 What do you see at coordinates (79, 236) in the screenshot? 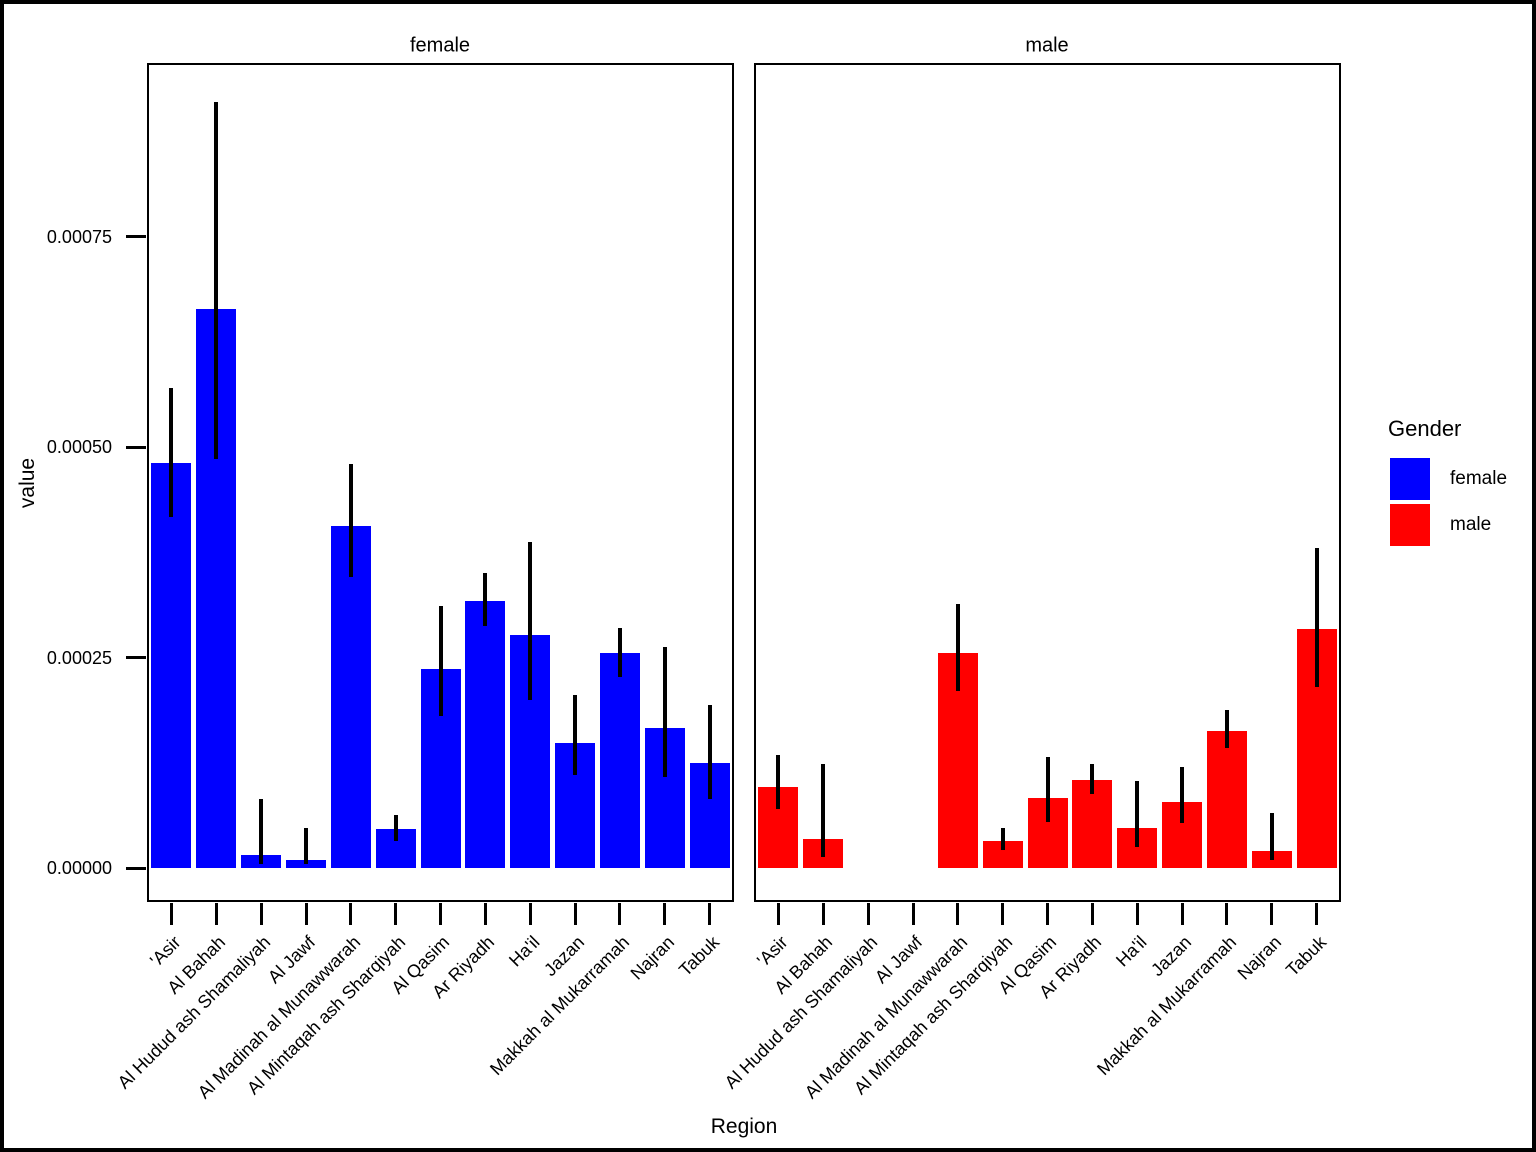
I see `y-tick-label: 0.00075` at bounding box center [79, 236].